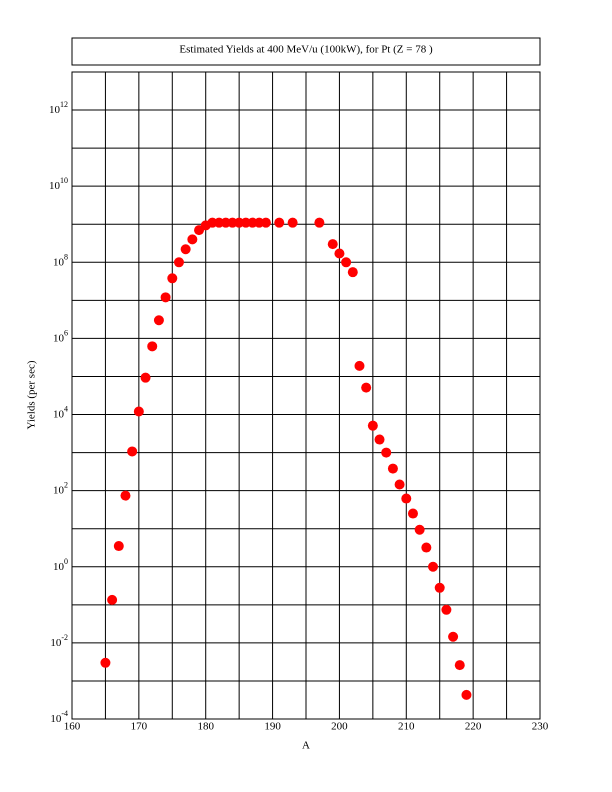  What do you see at coordinates (58, 184) in the screenshot?
I see `y-tick-label: 10¹⁰` at bounding box center [58, 184].